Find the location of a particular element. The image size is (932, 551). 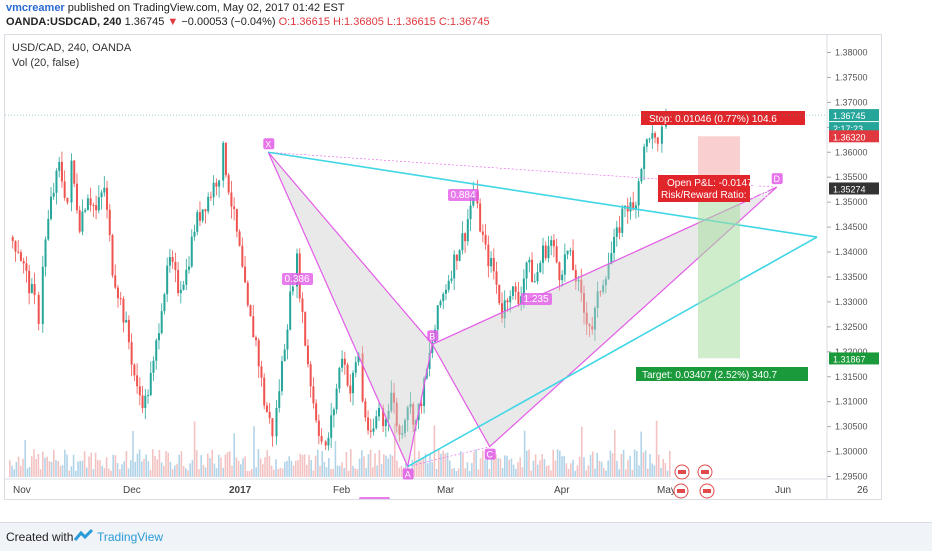

down-arrow-icon: ▼ is located at coordinates (173, 22).